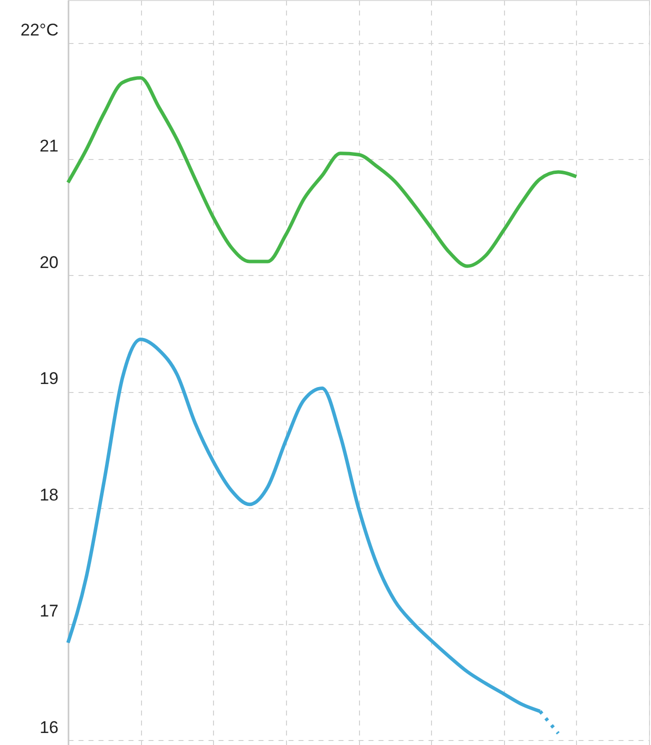 The height and width of the screenshot is (745, 651). What do you see at coordinates (49, 146) in the screenshot?
I see `y-tick-label: 21` at bounding box center [49, 146].